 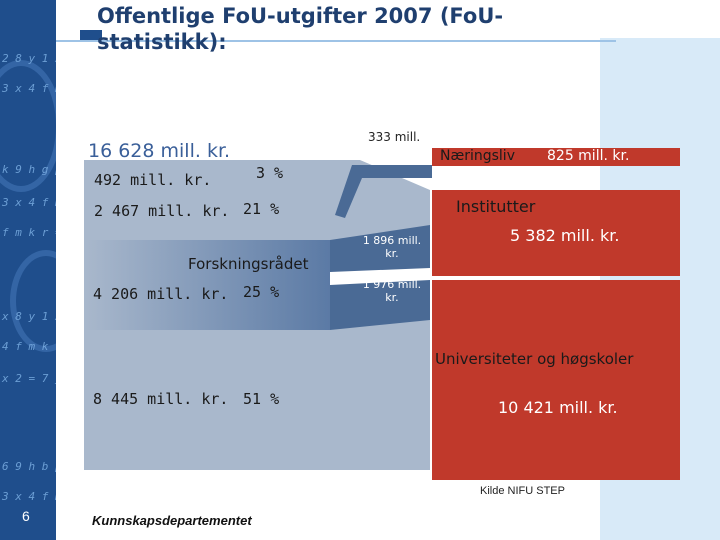 I want to click on sidebar-deco-text: 4 f m k, so click(x=25, y=346).